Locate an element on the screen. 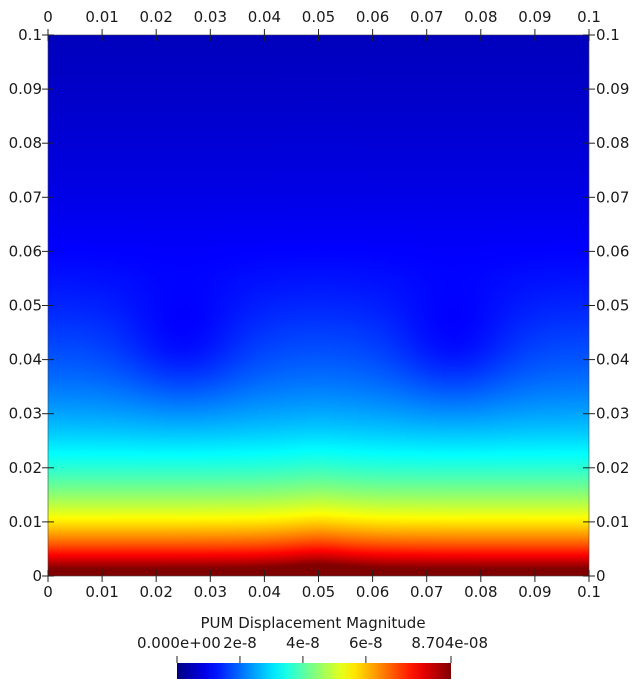 Image resolution: width=639 pixels, height=682 pixels. y-tick-label-right: 0.09 is located at coordinates (612, 89).